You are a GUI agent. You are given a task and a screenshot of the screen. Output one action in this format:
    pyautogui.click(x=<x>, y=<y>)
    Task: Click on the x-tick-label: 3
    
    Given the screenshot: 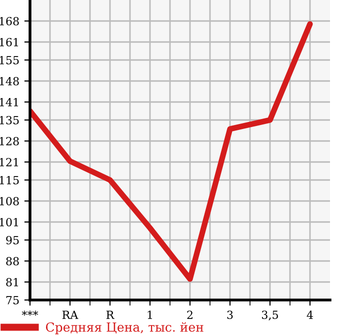 What is the action you would take?
    pyautogui.click(x=230, y=315)
    